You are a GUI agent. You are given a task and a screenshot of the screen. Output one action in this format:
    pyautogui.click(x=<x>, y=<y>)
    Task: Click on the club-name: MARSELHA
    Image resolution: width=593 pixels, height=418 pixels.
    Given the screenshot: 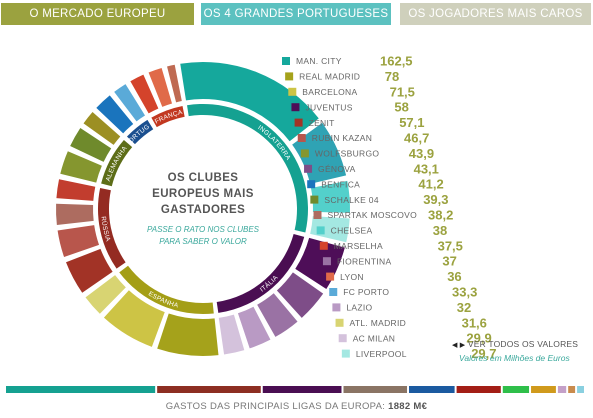 What is the action you would take?
    pyautogui.click(x=358, y=246)
    